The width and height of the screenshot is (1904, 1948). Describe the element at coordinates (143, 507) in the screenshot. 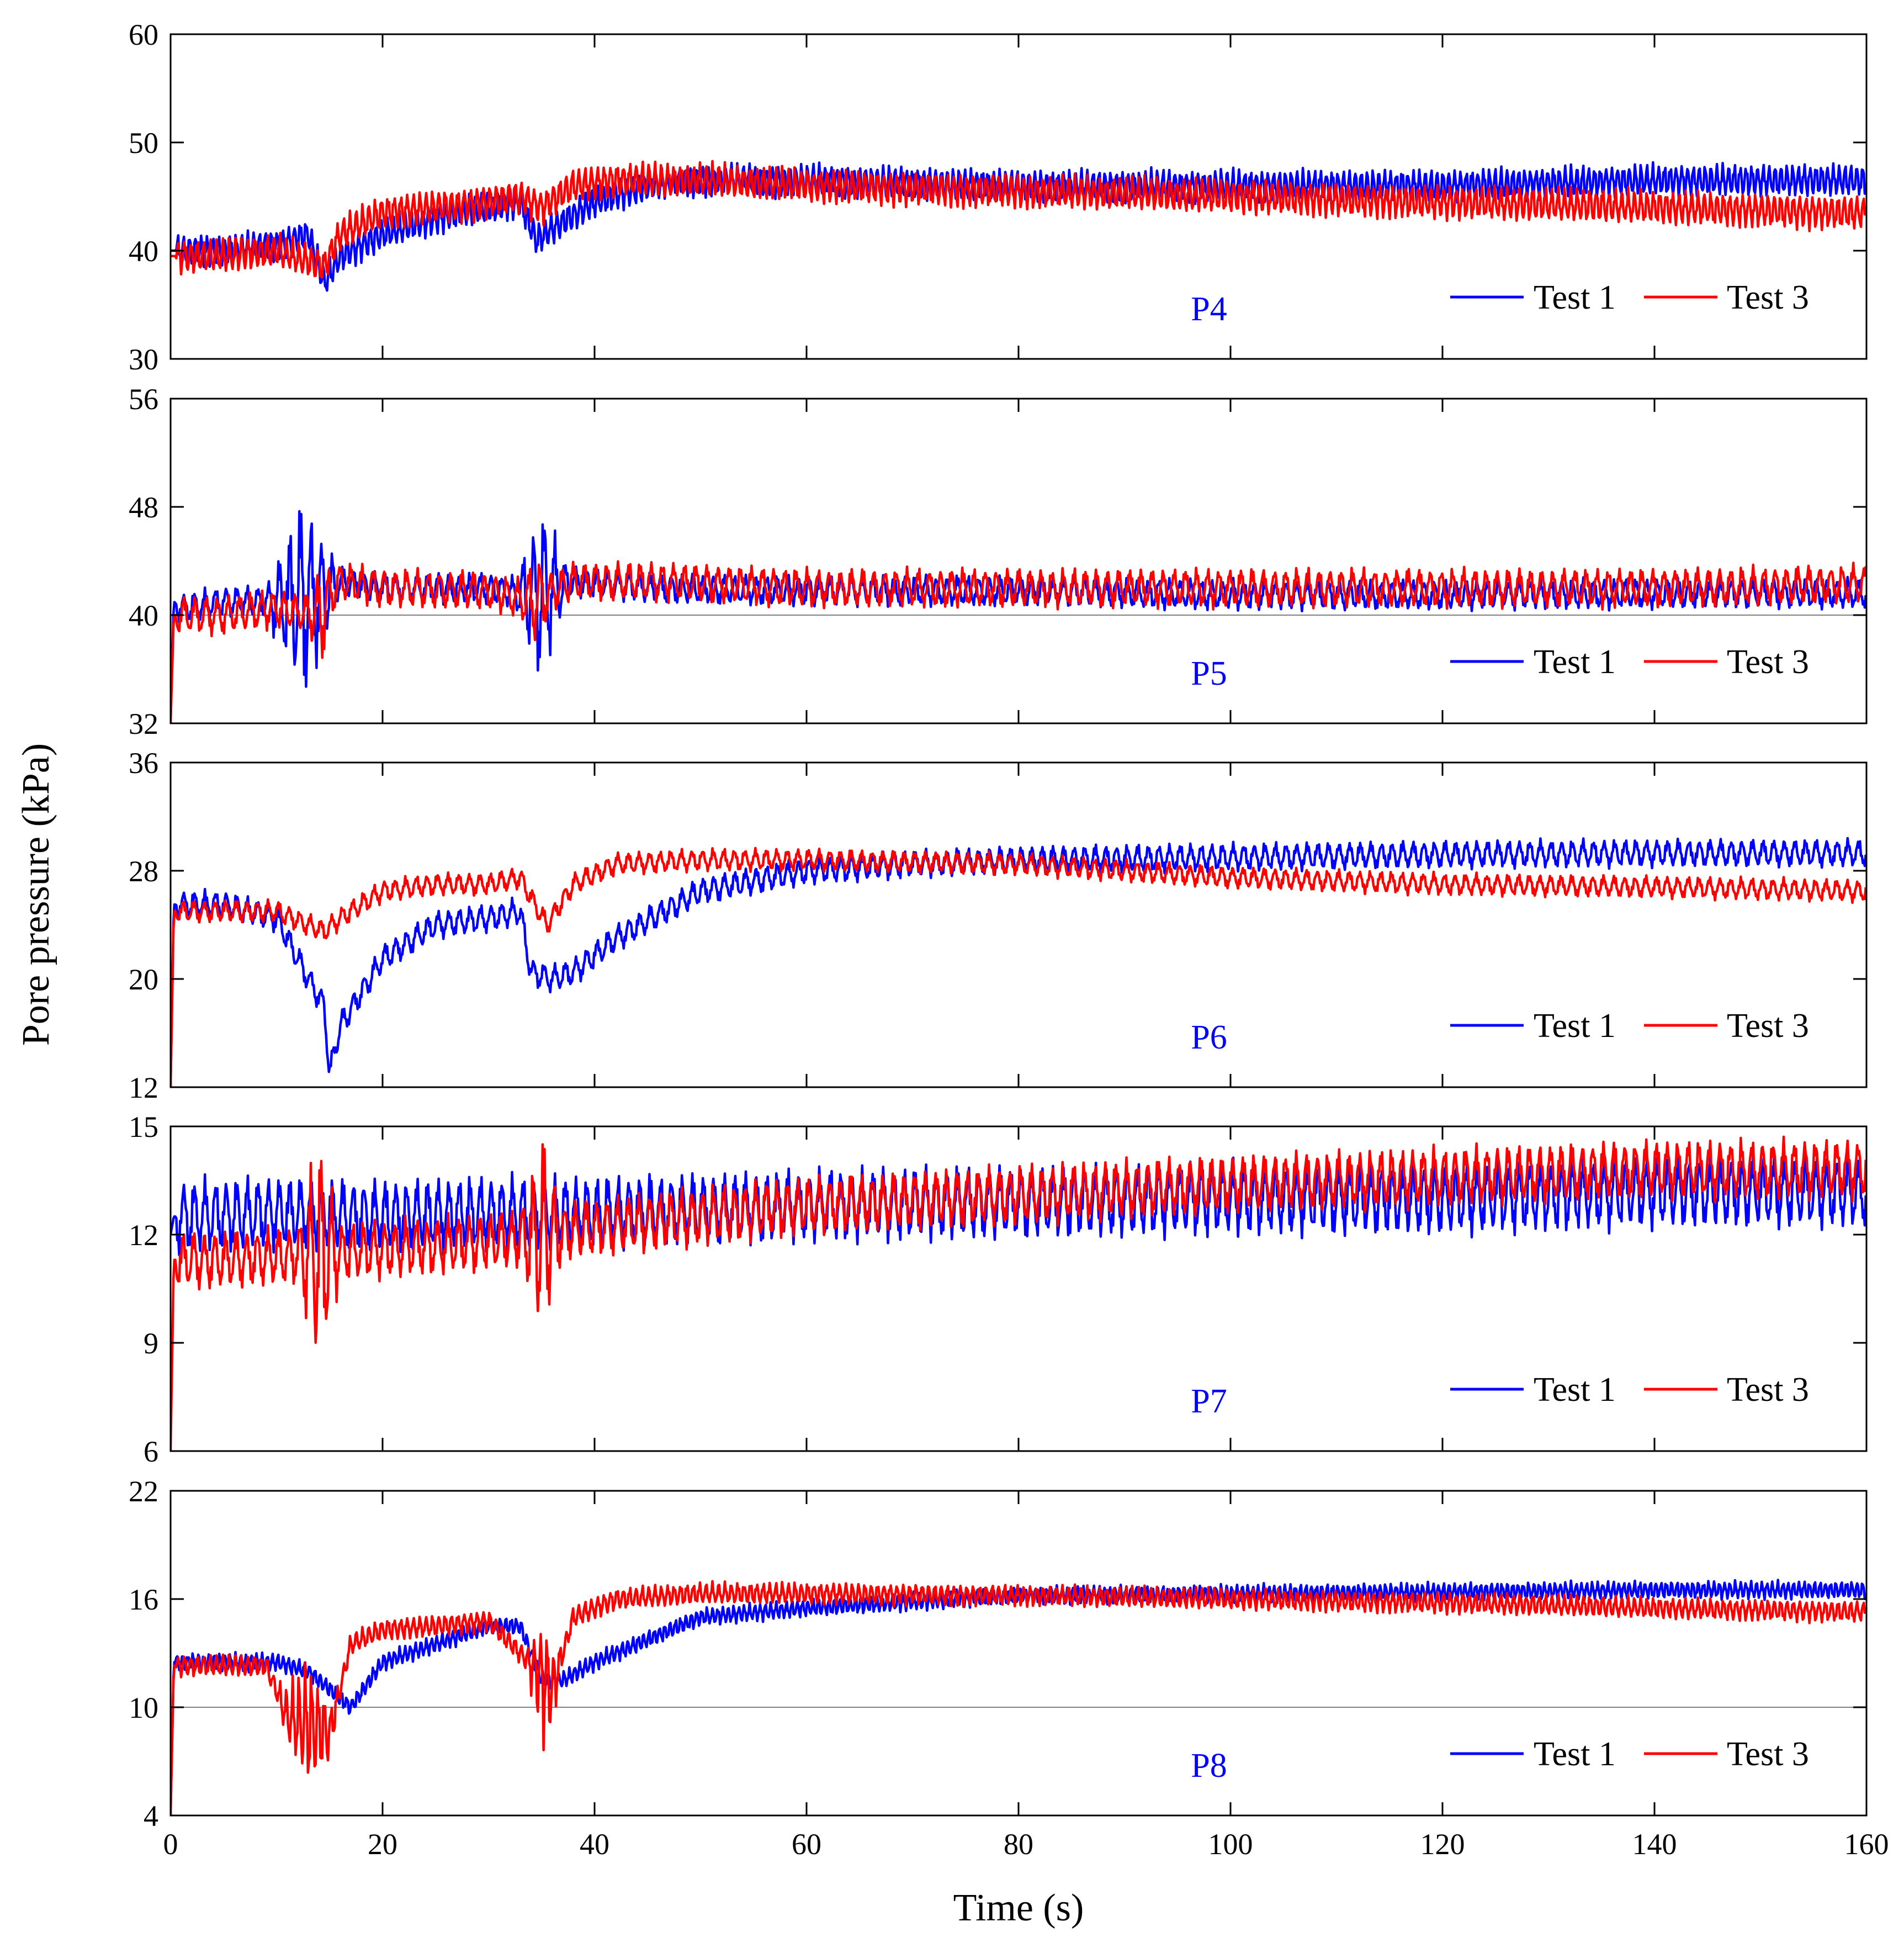

I see `y-tick-label: 48` at that location.